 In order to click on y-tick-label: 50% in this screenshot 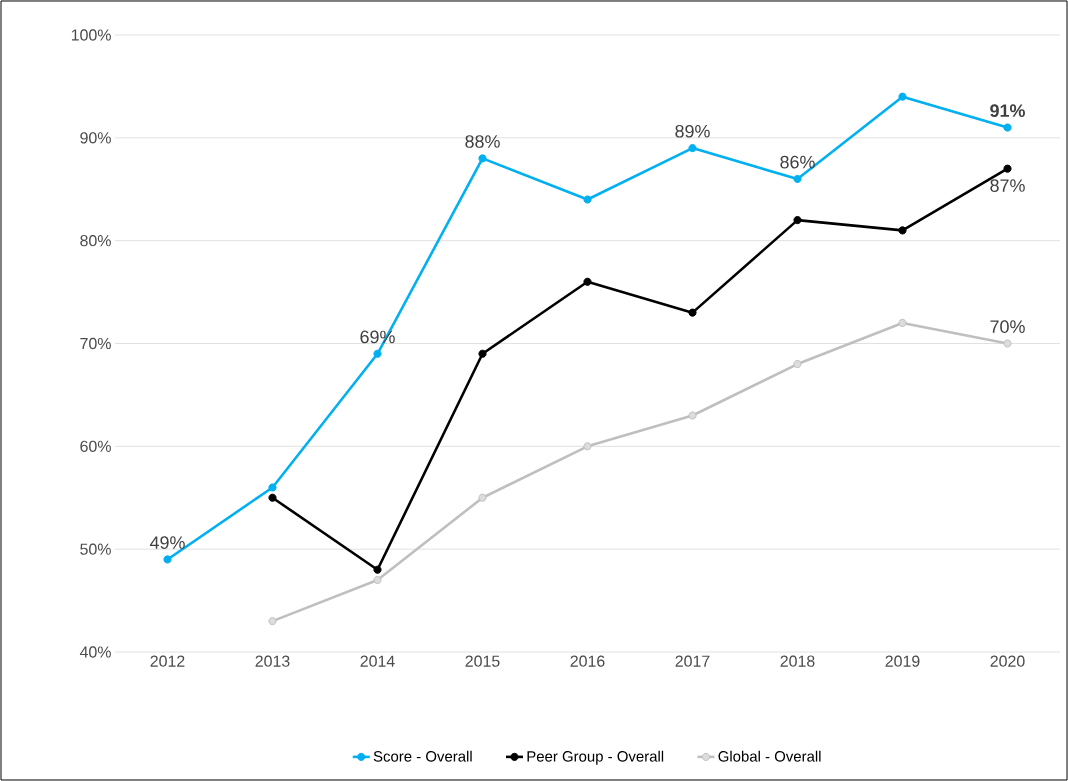, I will do `click(95, 549)`.